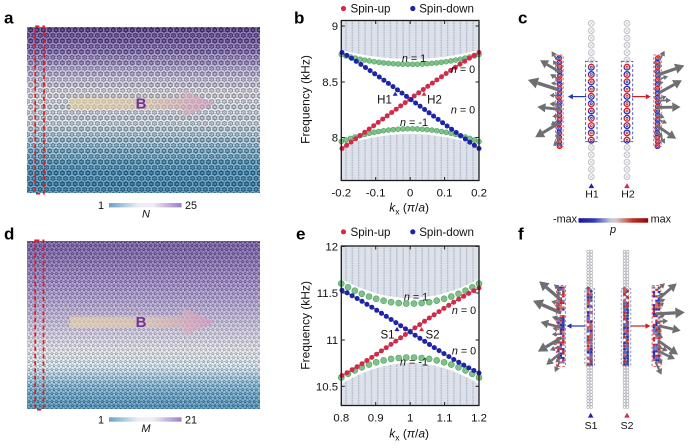  I want to click on svg-text: b, so click(299, 18).